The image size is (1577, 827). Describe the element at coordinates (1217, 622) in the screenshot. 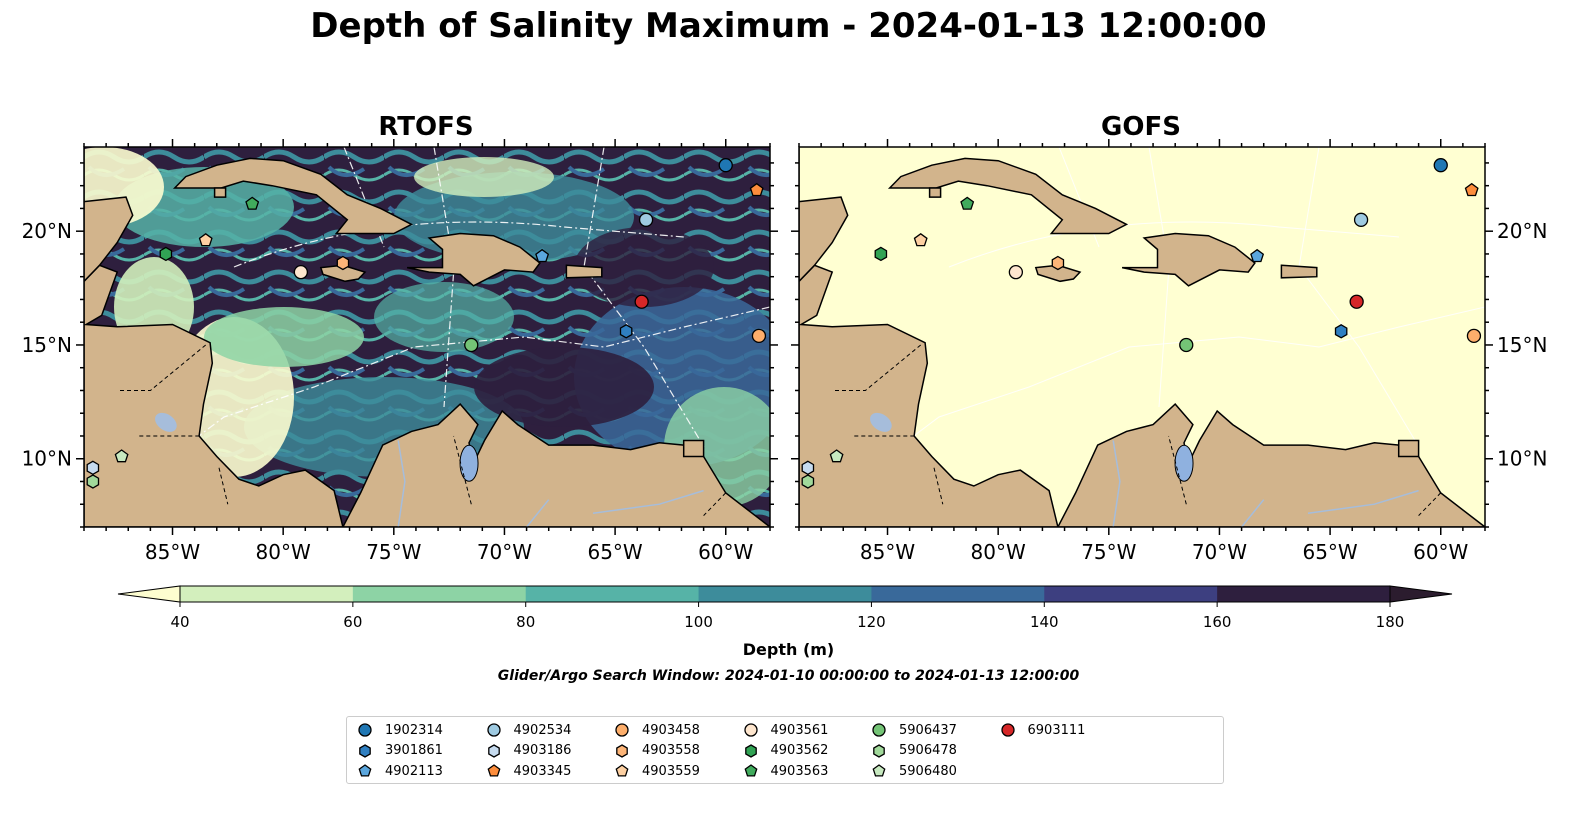

I see `colorbar-tick-label: 160` at that location.